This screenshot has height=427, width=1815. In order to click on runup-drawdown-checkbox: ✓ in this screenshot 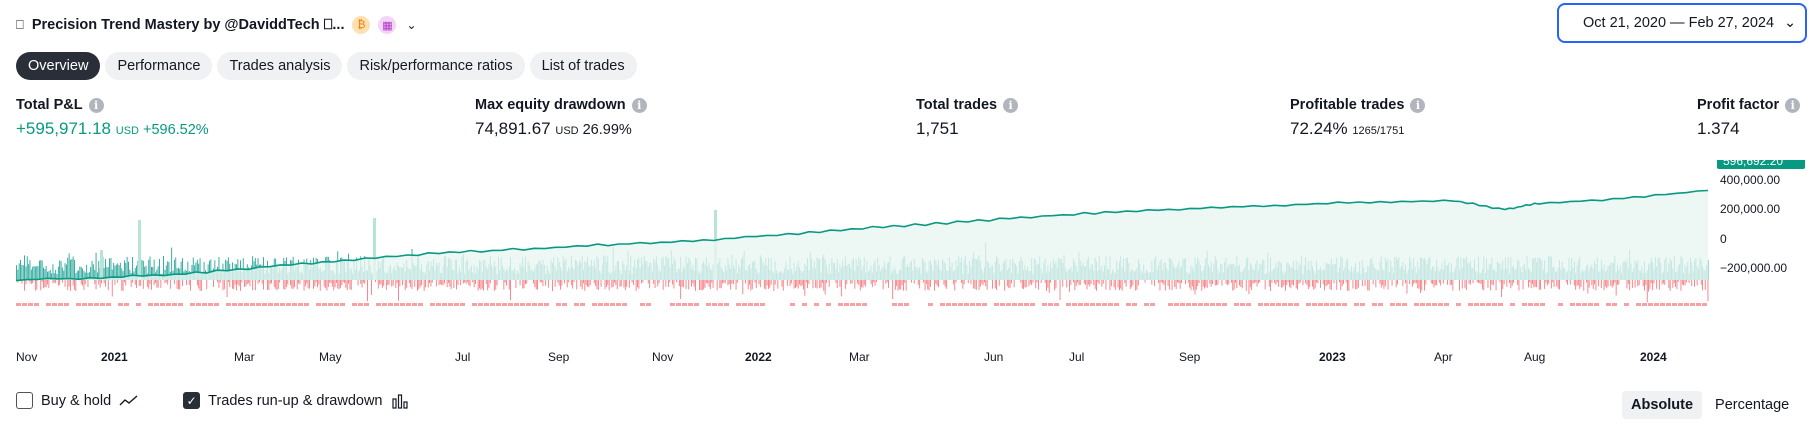, I will do `click(192, 400)`.